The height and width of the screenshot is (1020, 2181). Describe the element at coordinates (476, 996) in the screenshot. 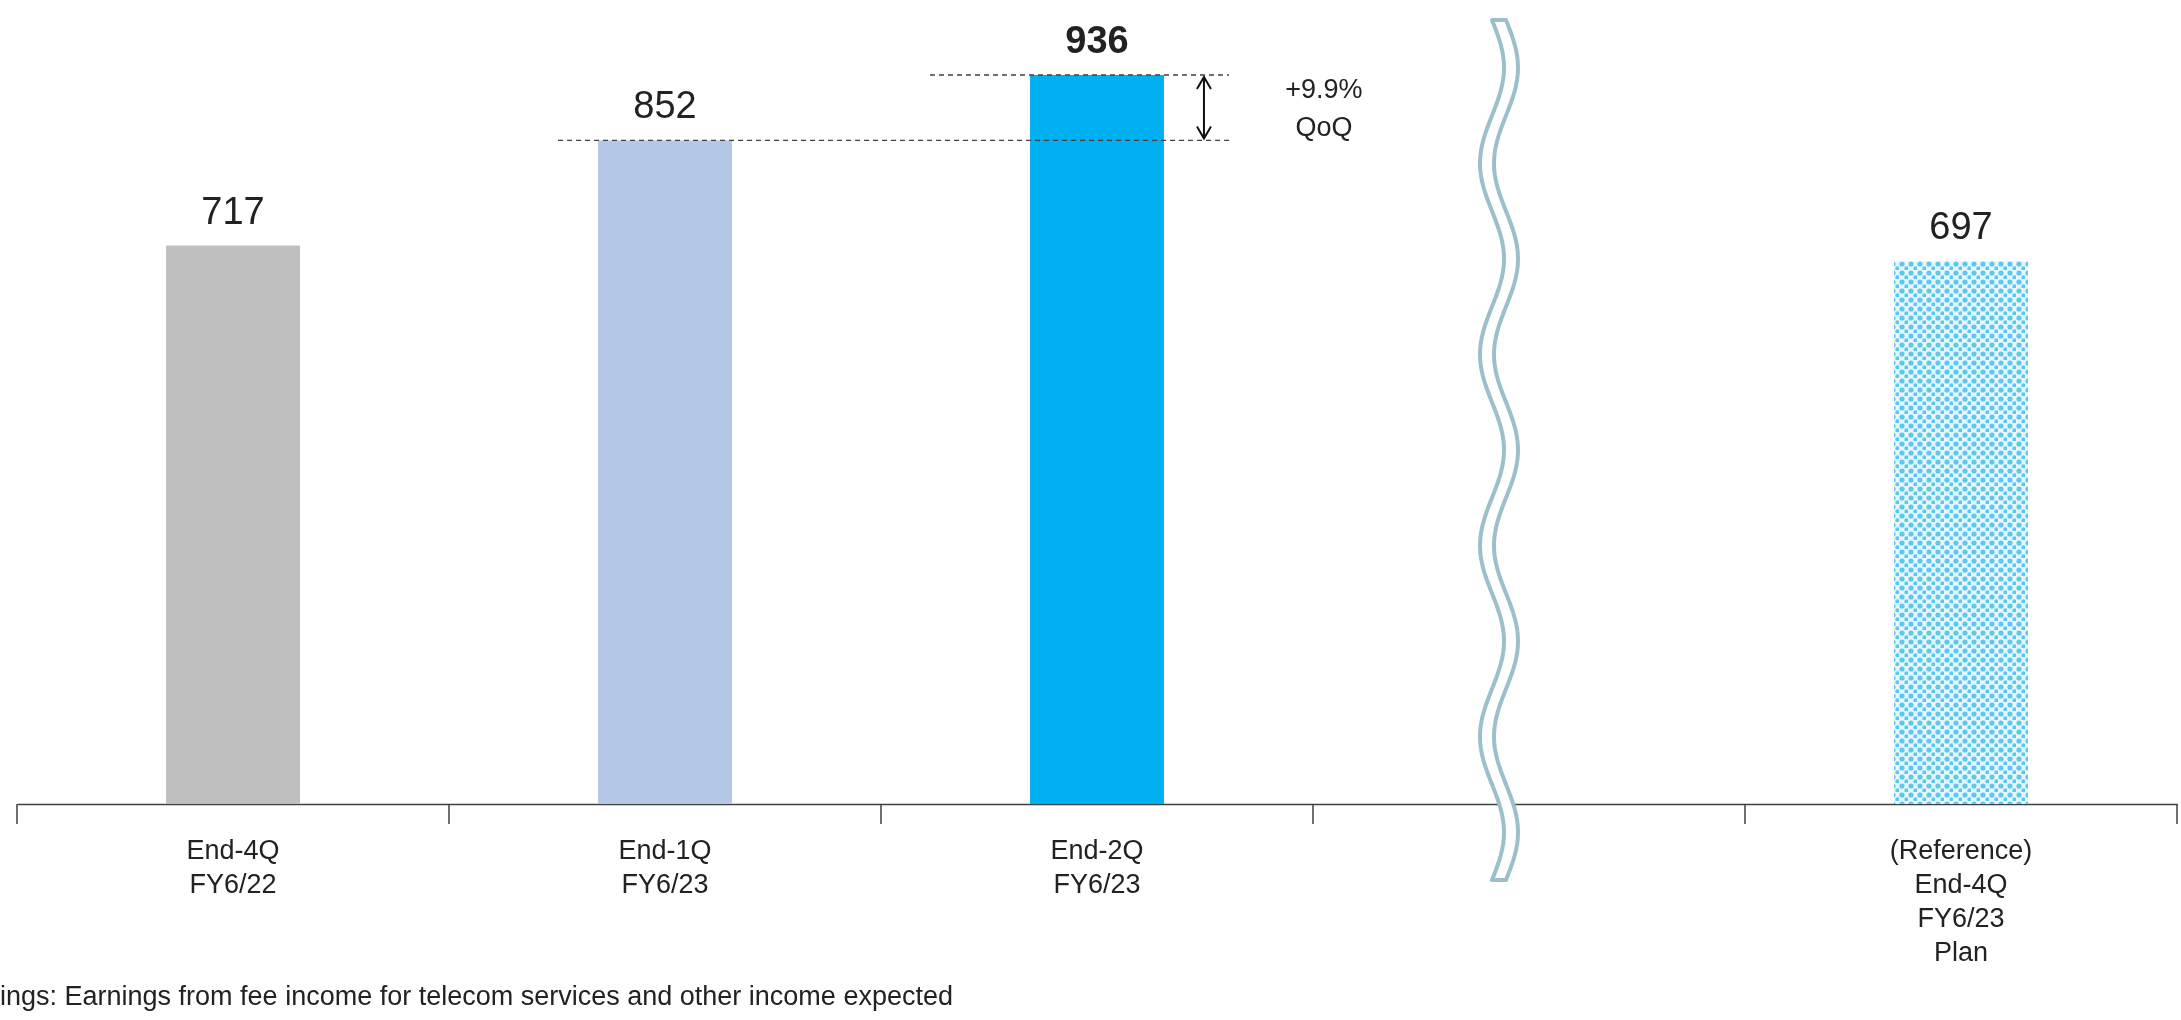

I see `text: ings: Earnings from fee income for telecom services and other income expected` at that location.